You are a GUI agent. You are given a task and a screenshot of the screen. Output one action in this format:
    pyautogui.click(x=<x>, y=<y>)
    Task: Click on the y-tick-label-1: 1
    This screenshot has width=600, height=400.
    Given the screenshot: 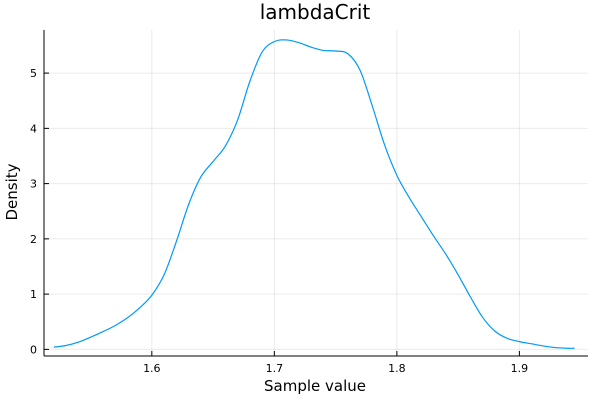 What is the action you would take?
    pyautogui.click(x=33, y=294)
    